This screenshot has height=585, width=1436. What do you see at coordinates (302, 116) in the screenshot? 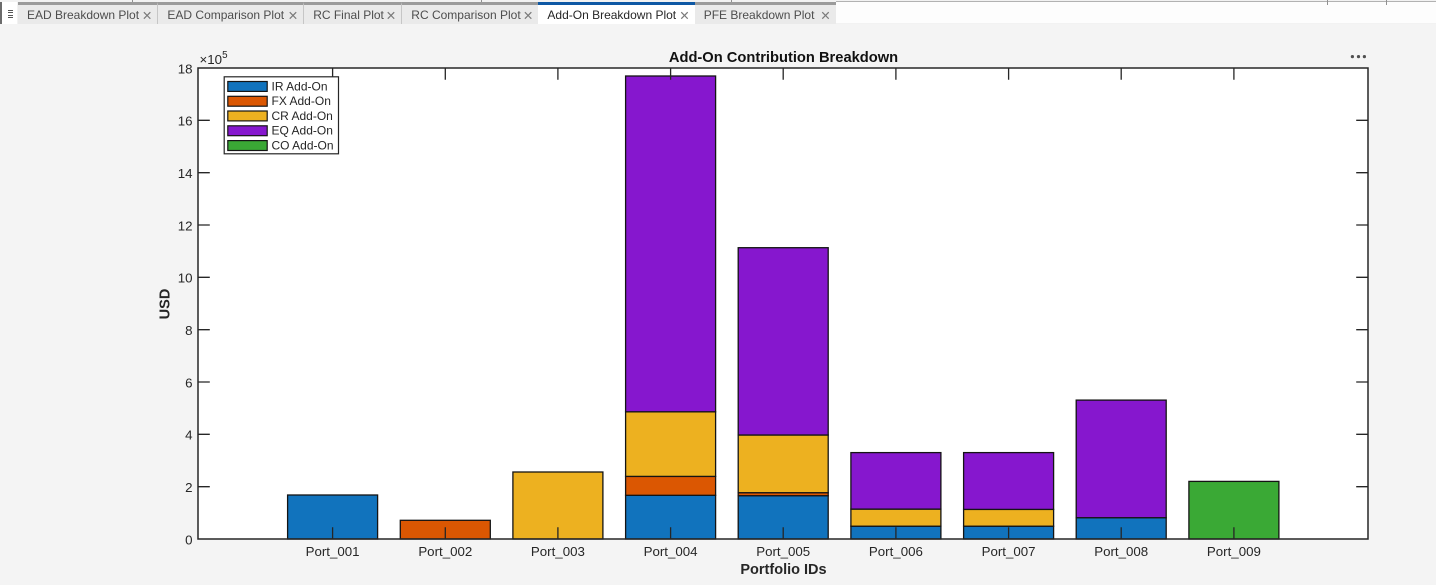
I see `svg-text: CR Add-On` at bounding box center [302, 116].